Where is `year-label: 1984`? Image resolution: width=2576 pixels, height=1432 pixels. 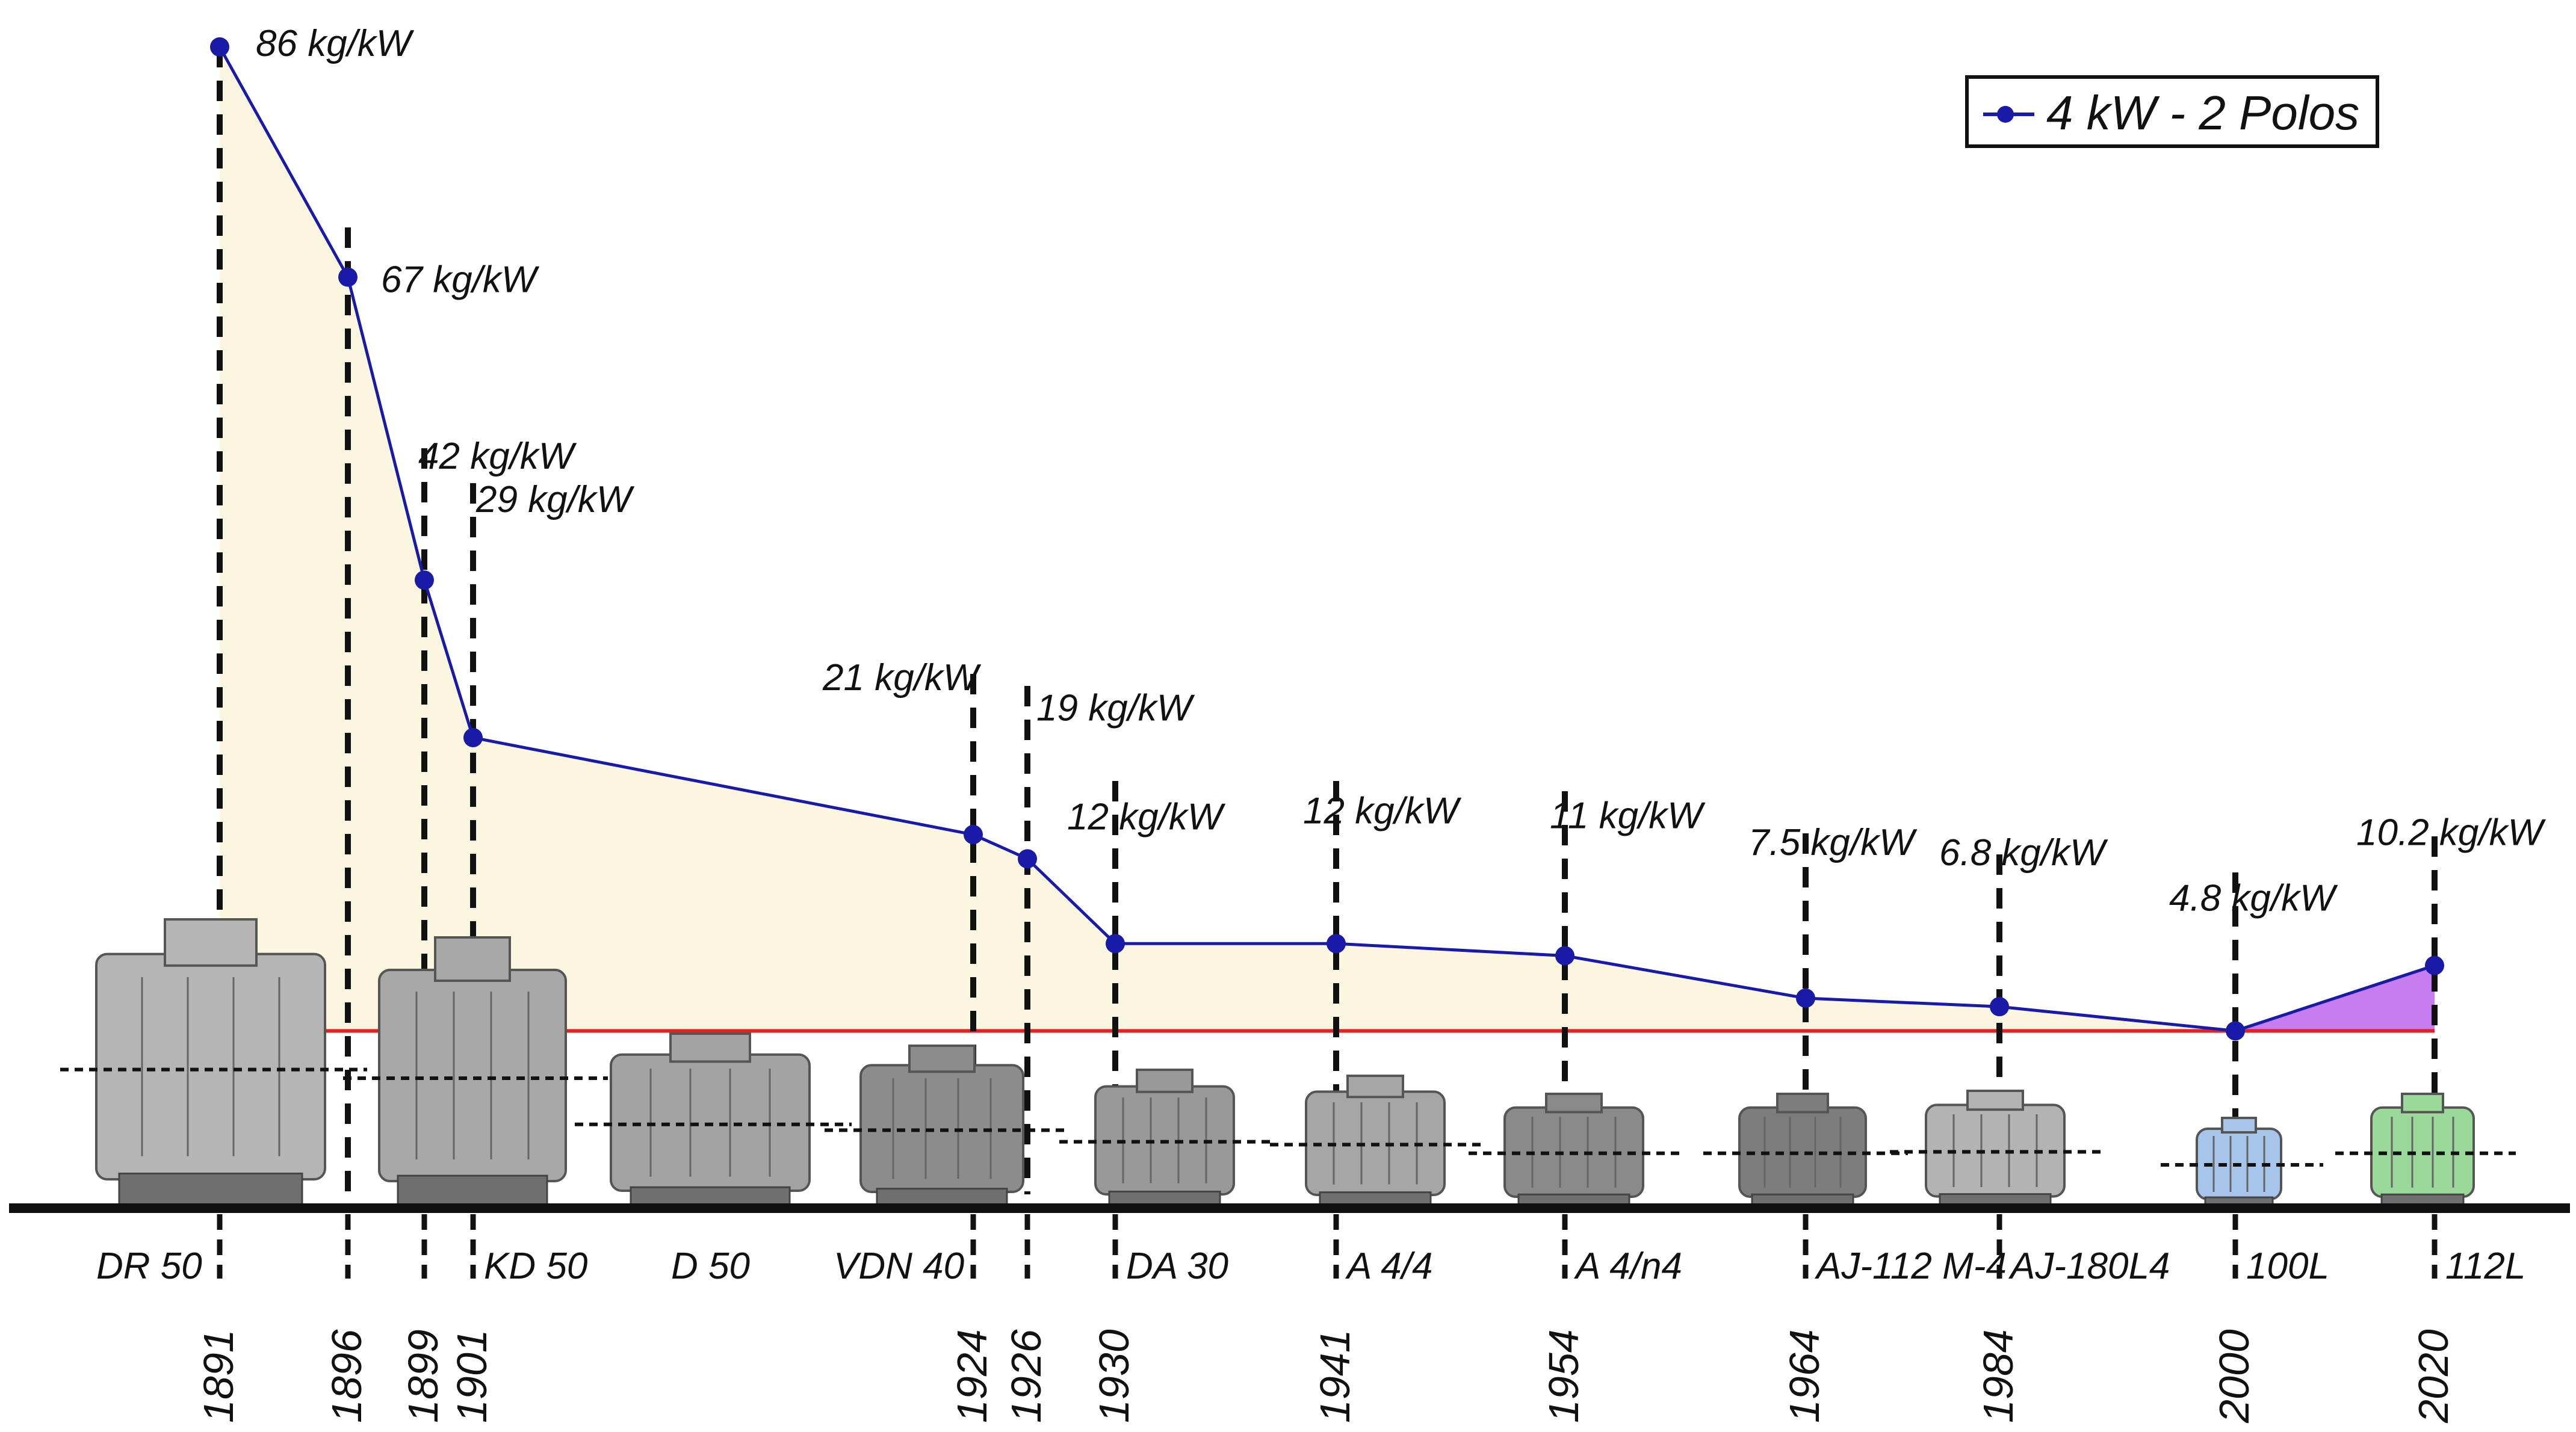 year-label: 1984 is located at coordinates (1999, 1376).